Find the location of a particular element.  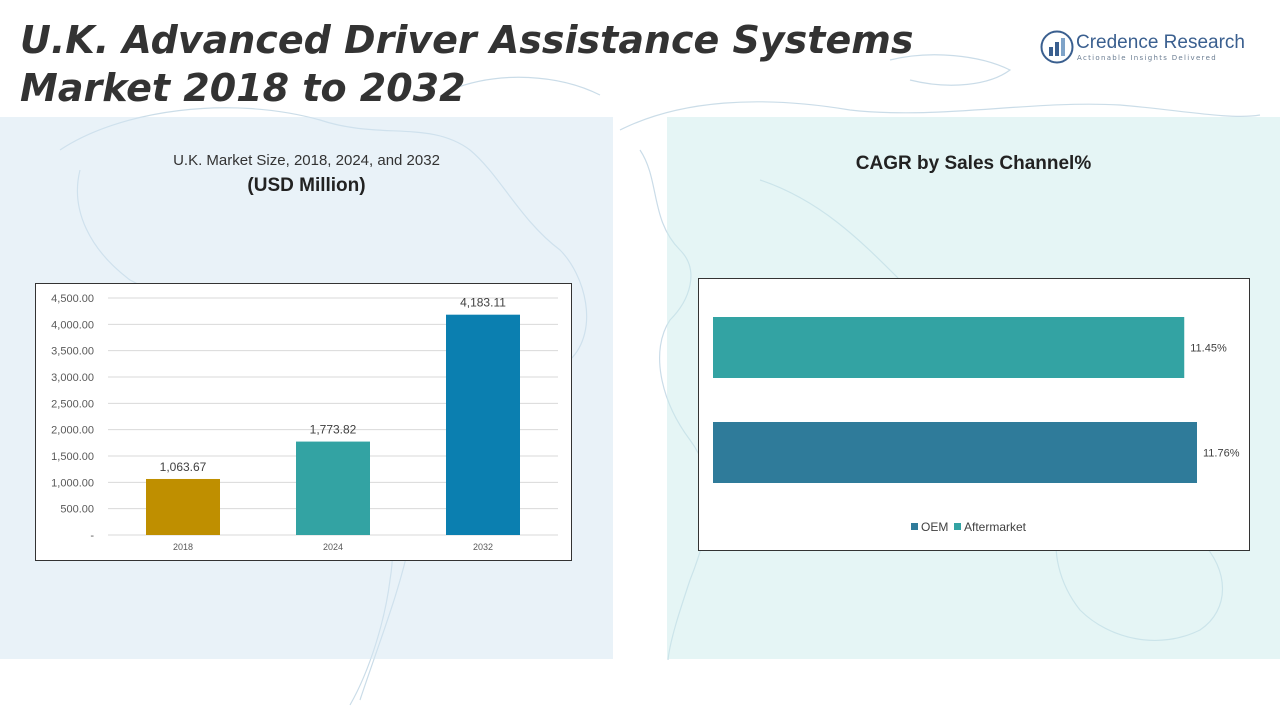

bar-2024 is located at coordinates (333, 488).